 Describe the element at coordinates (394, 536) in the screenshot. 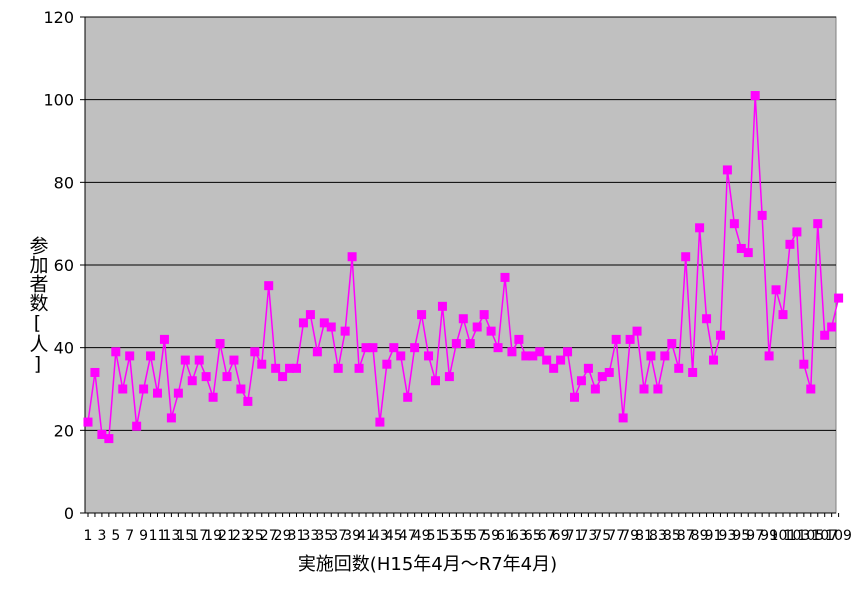

I see `x-tick-label: 45` at that location.